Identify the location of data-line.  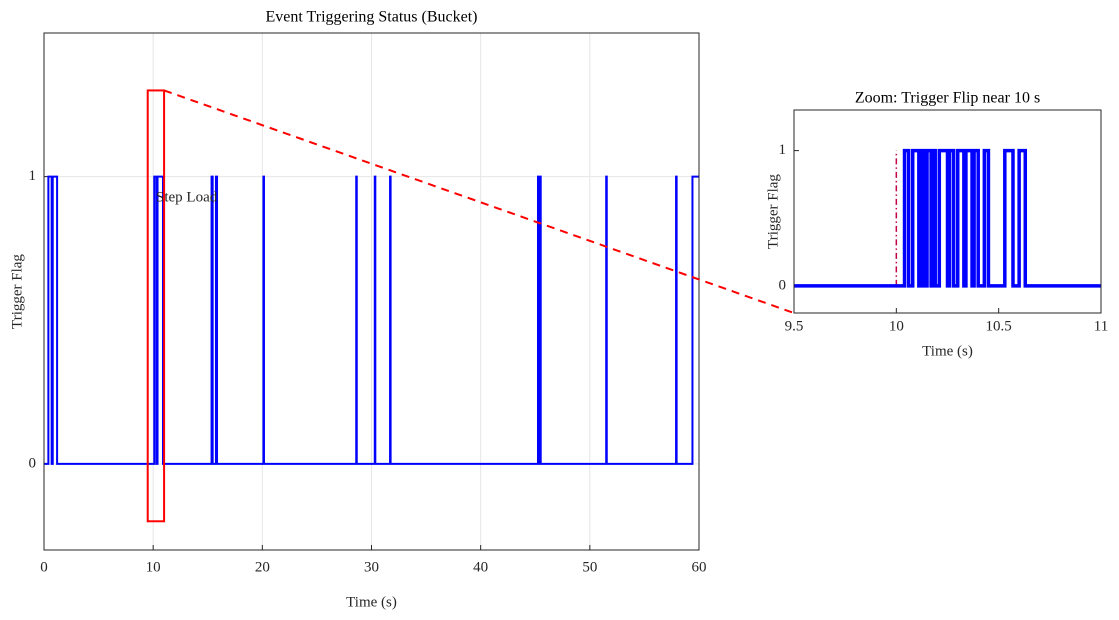
(947, 218).